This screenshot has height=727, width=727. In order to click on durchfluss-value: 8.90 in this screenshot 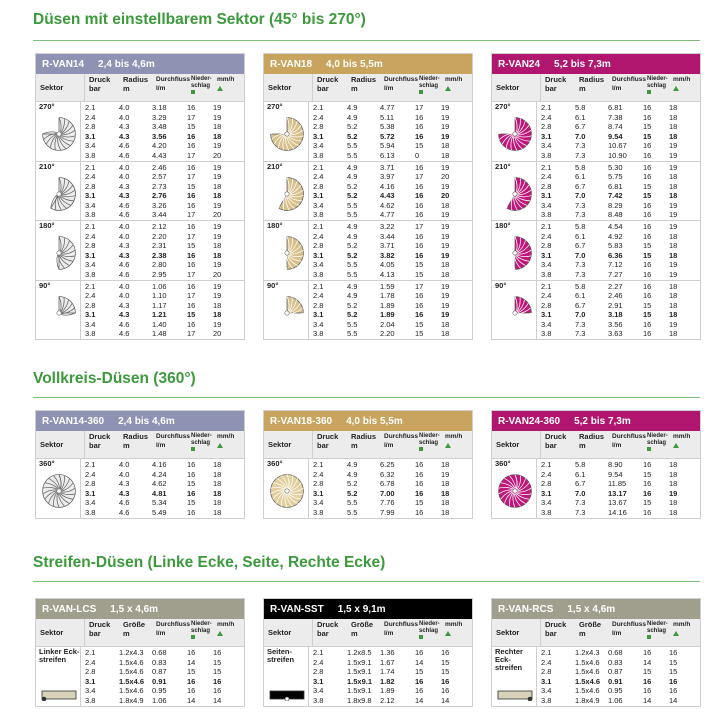, I will do `click(615, 464)`.